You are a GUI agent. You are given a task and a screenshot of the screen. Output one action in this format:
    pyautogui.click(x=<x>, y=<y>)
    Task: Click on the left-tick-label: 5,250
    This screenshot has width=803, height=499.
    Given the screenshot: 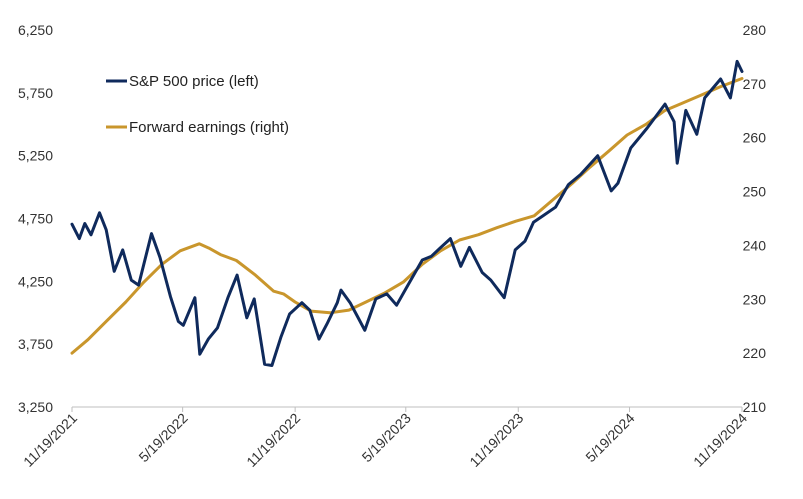 What is the action you would take?
    pyautogui.click(x=35, y=156)
    